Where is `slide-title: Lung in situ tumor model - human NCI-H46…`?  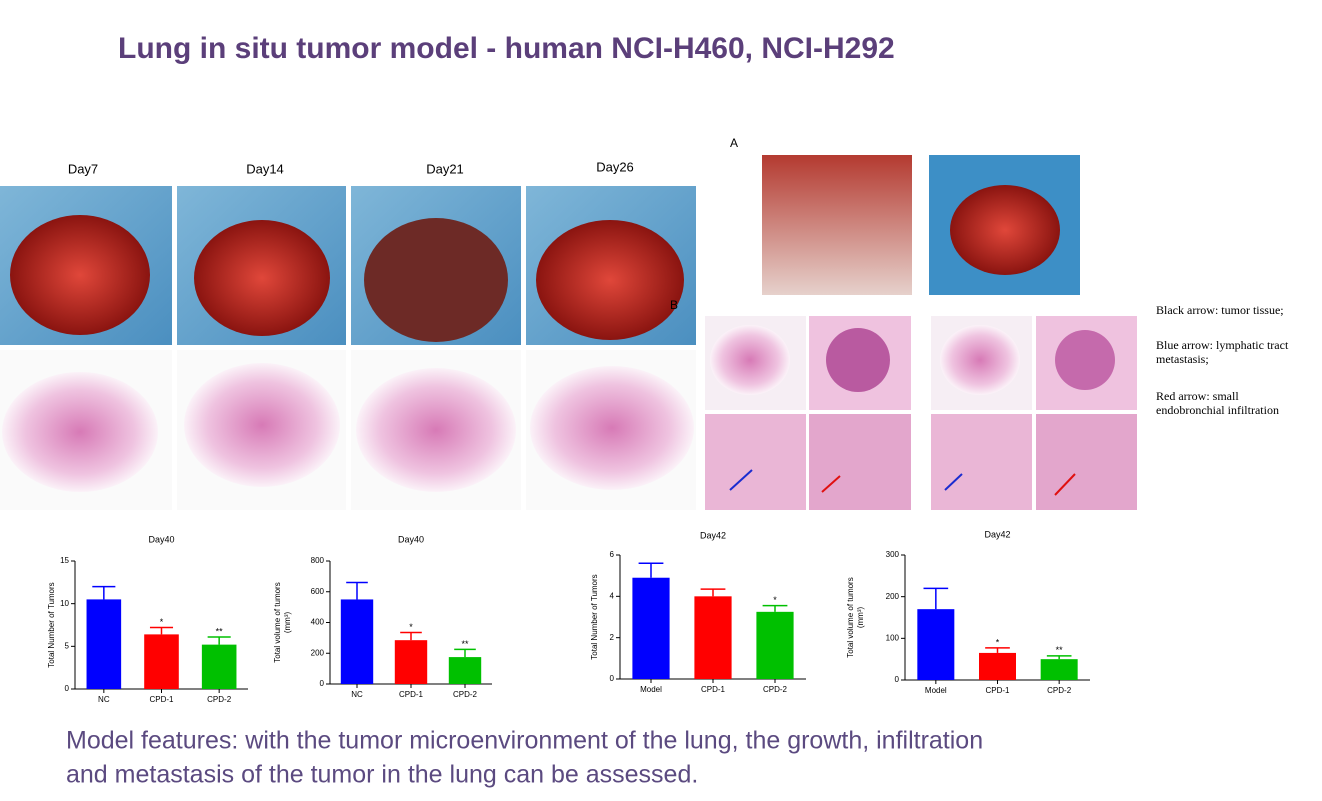 slide-title: Lung in situ tumor model - human NCI-H46… is located at coordinates (506, 48).